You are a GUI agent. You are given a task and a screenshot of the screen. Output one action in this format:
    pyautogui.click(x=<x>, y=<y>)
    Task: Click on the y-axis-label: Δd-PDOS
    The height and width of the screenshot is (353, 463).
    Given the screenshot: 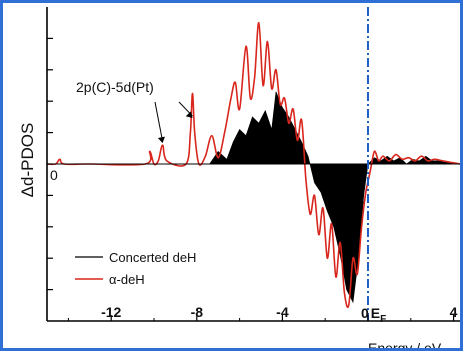 What is the action you would take?
    pyautogui.click(x=27, y=160)
    